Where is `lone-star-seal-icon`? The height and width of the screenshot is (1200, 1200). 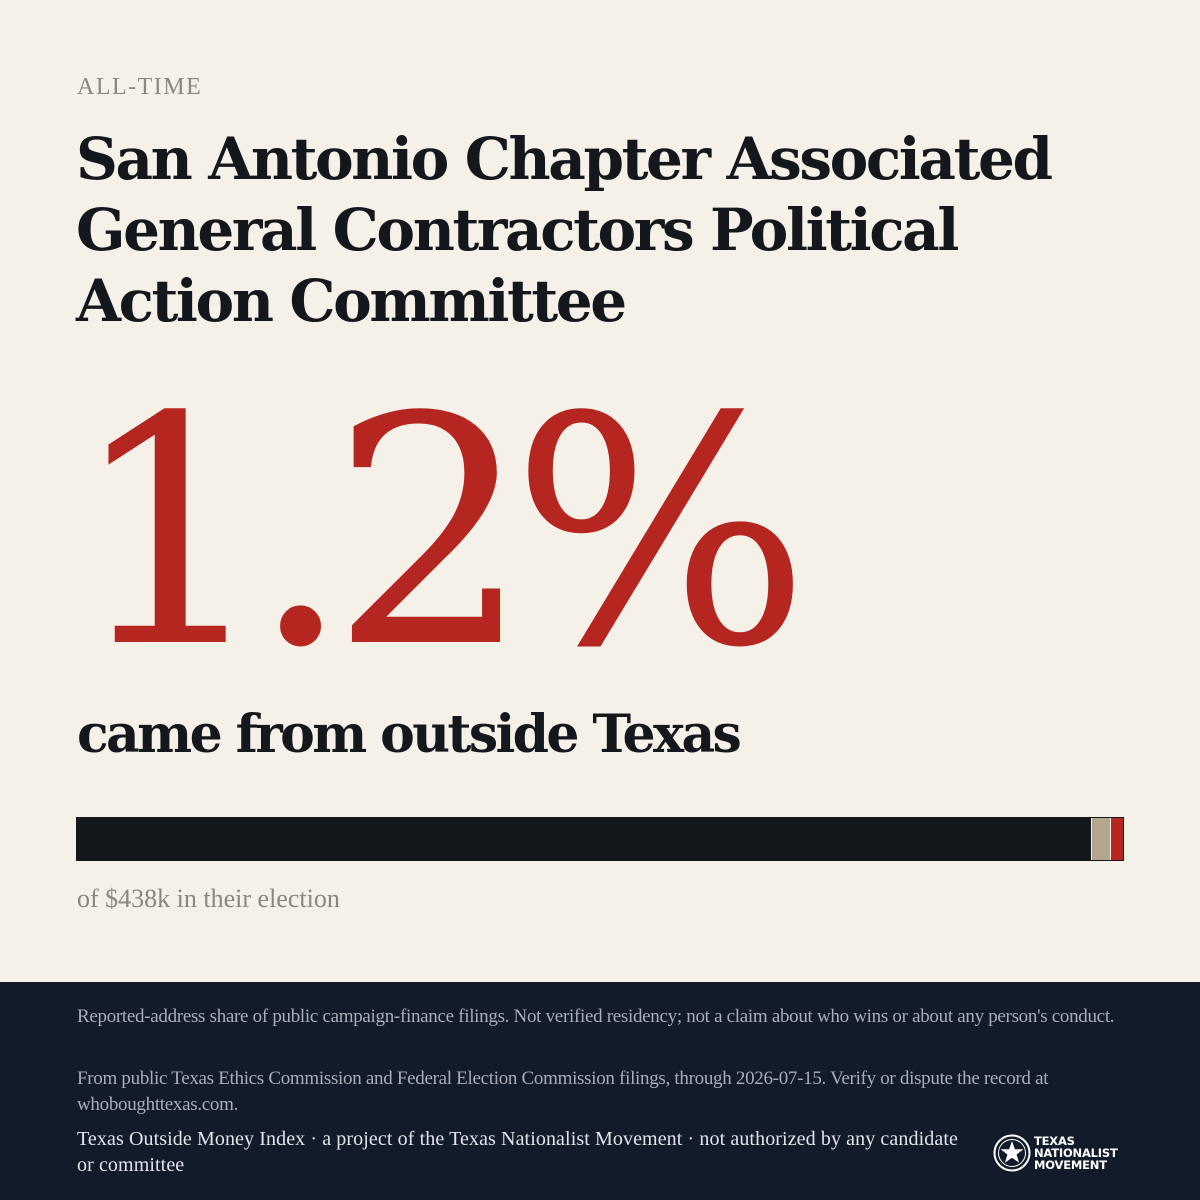
lone-star-seal-icon is located at coordinates (1012, 1153).